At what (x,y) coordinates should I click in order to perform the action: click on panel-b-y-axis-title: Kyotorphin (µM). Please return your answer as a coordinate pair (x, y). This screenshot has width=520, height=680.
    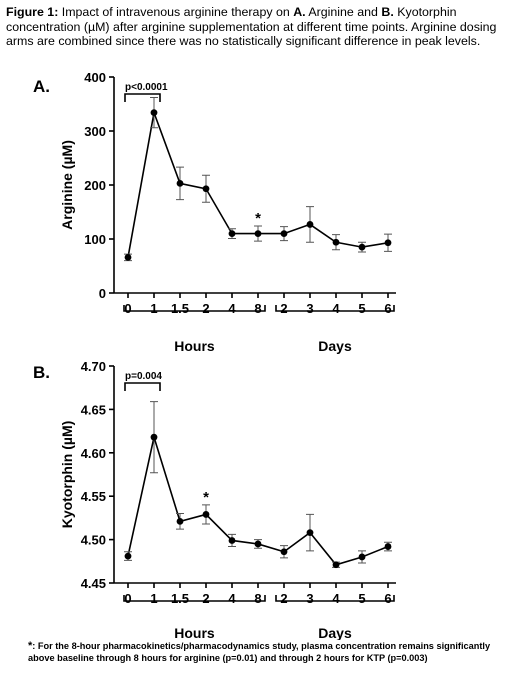
    Looking at the image, I should click on (67, 475).